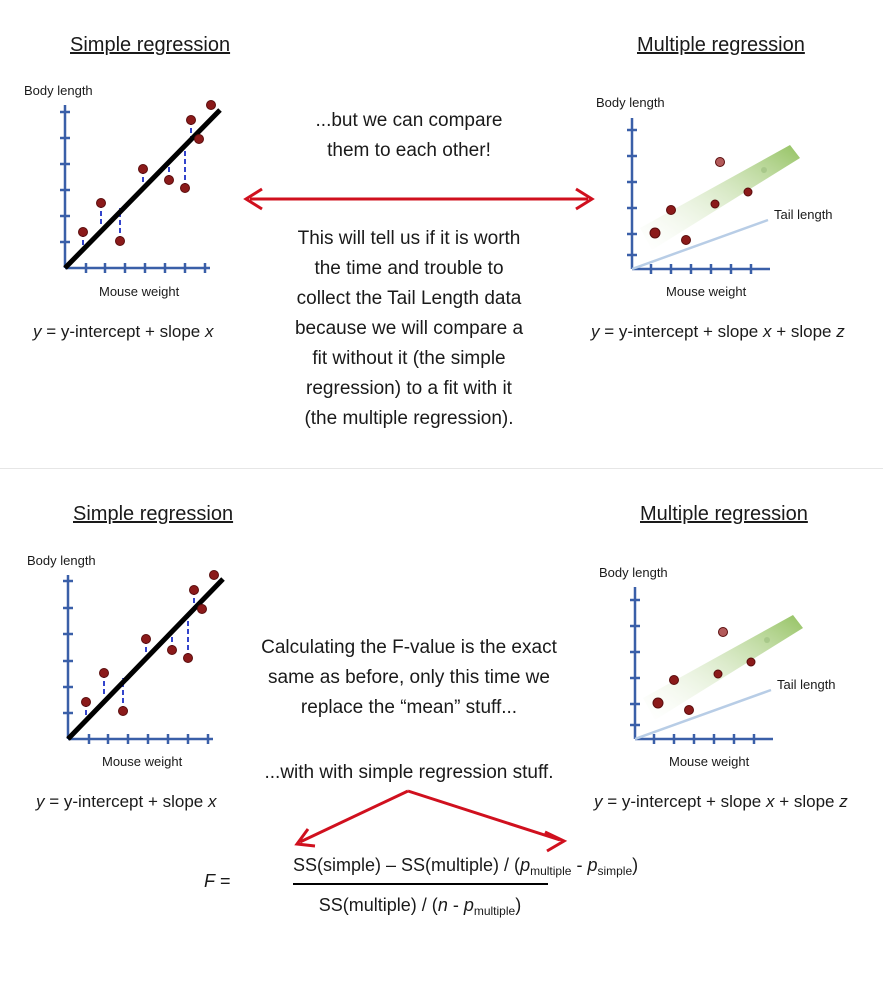 The image size is (883, 988). What do you see at coordinates (419, 199) in the screenshot?
I see `compare-arrow` at bounding box center [419, 199].